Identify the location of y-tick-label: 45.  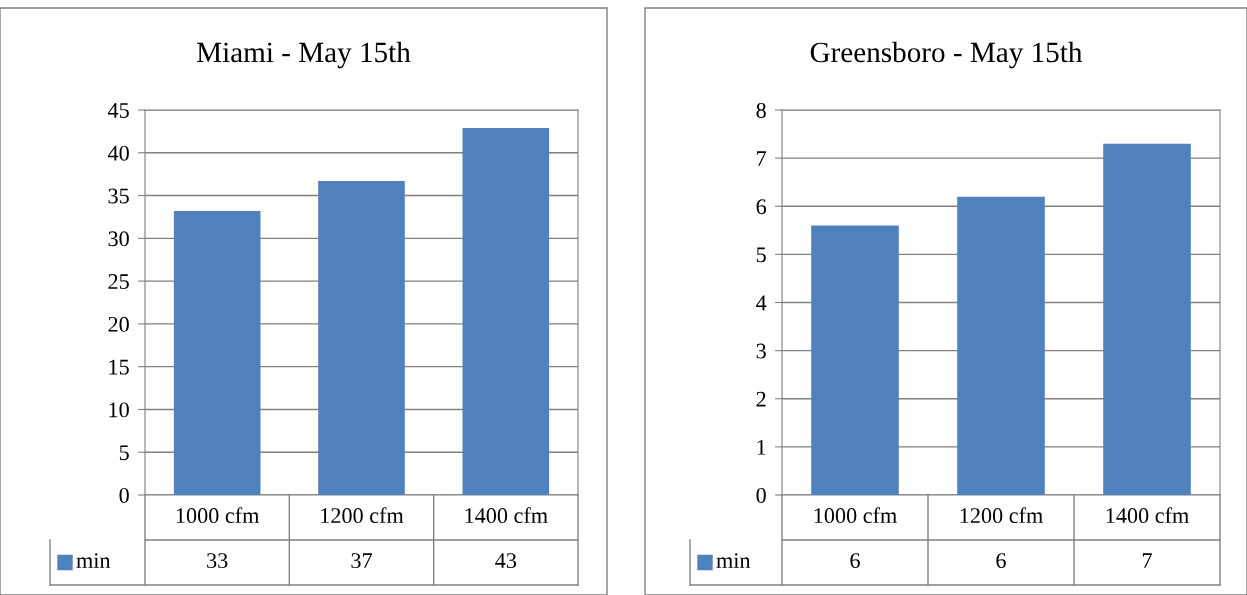
(118, 110).